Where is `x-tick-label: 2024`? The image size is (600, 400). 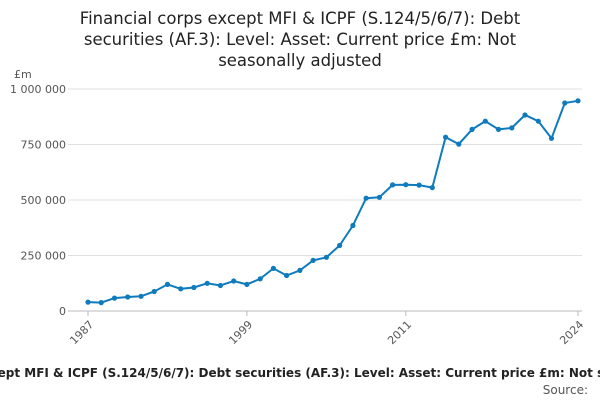 x-tick-label: 2024 is located at coordinates (571, 332).